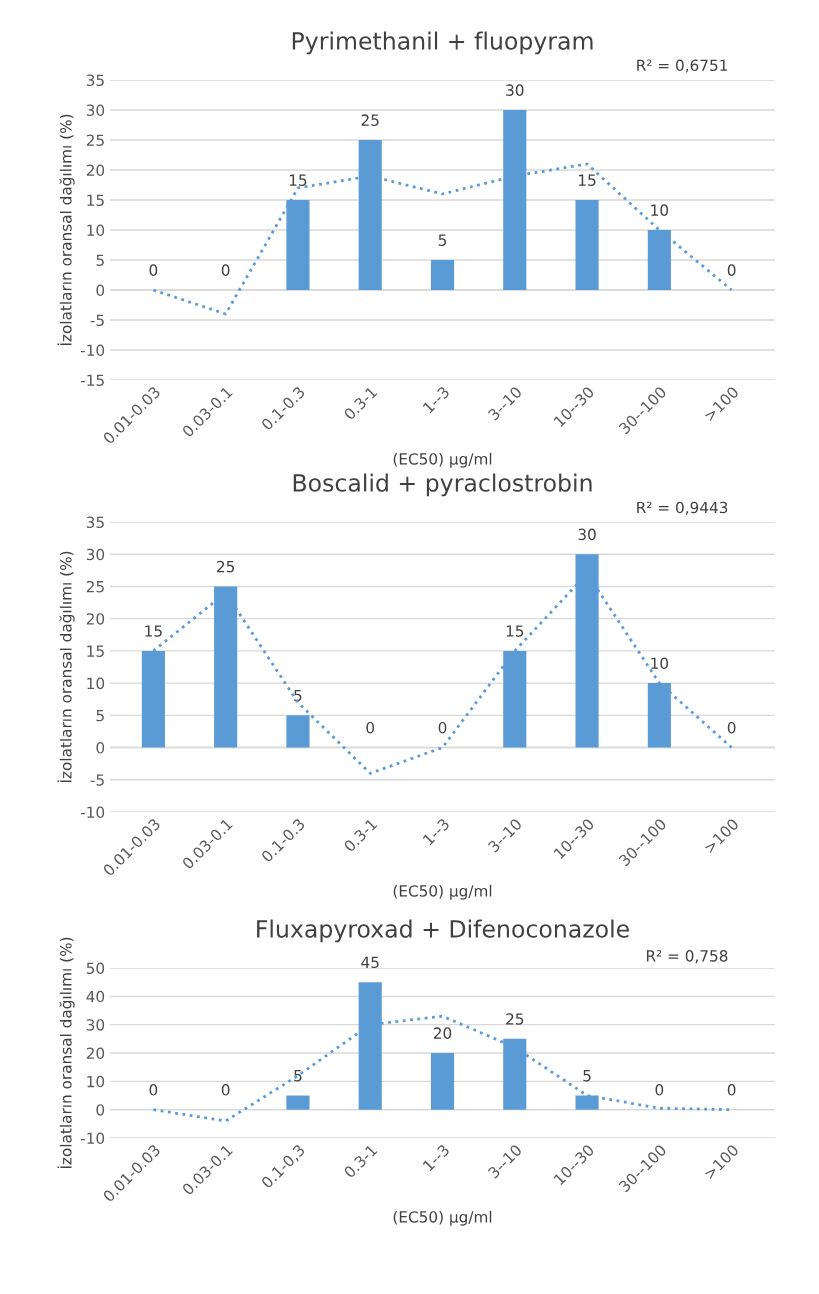 The height and width of the screenshot is (1294, 819). I want to click on text: R² = 0,9443, so click(682, 508).